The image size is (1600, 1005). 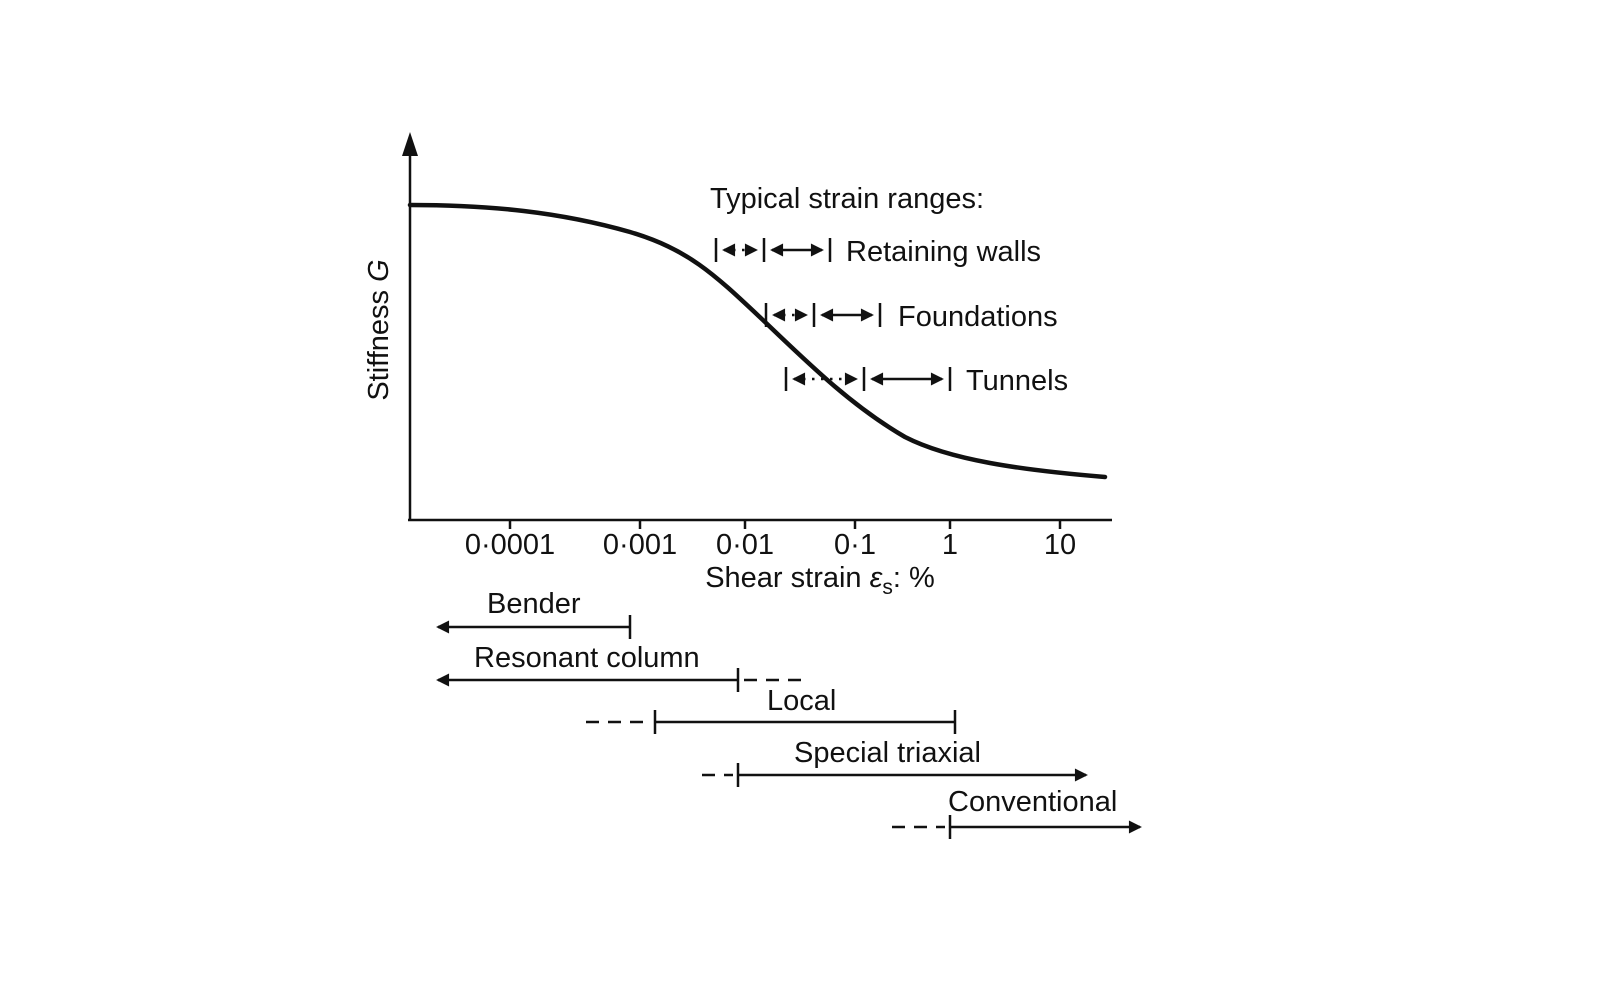 I want to click on test-label-local: Local, so click(x=801, y=701).